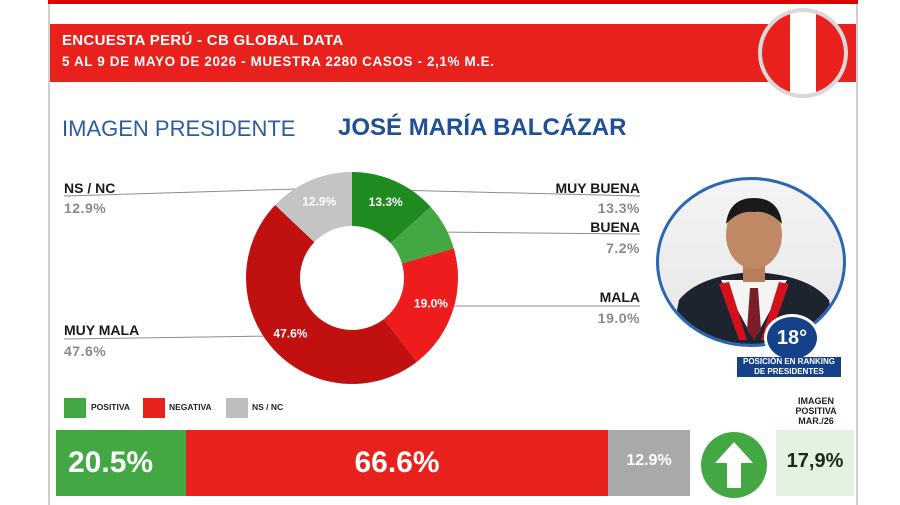  I want to click on peru-flag-icon, so click(803, 53).